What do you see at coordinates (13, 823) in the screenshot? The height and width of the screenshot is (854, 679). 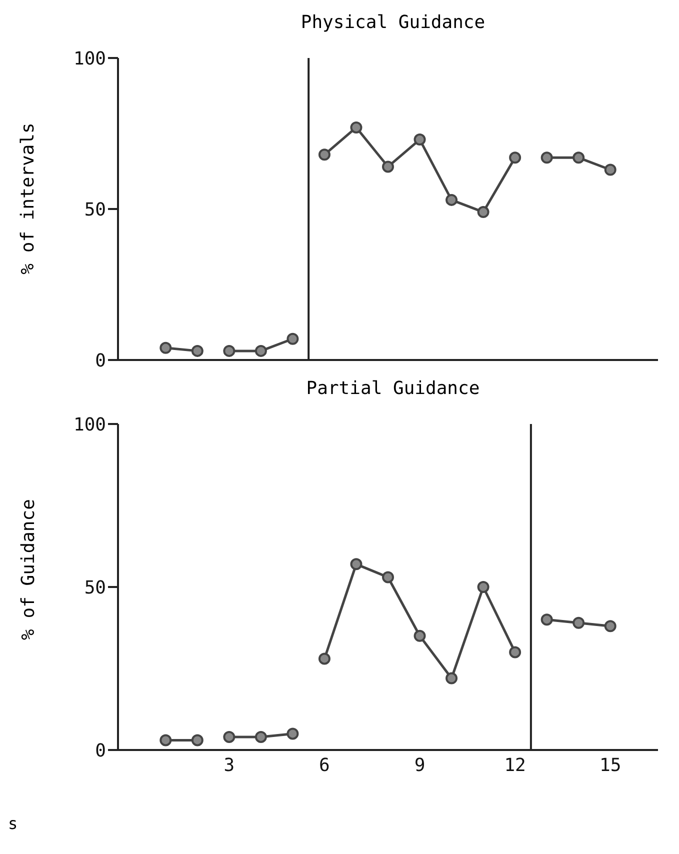 I see `text: s` at bounding box center [13, 823].